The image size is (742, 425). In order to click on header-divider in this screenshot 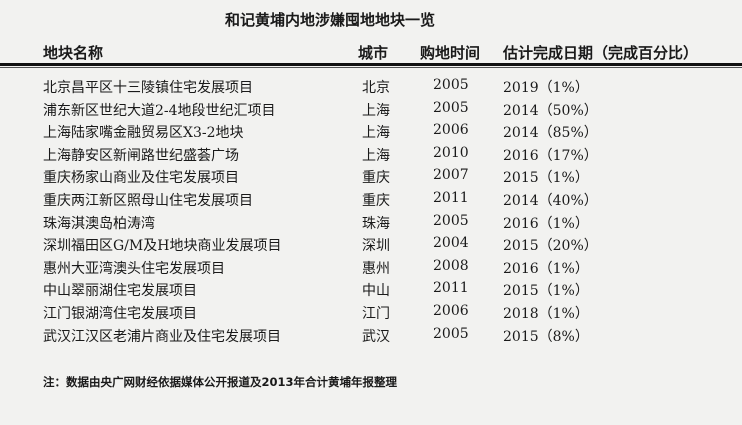, I will do `click(371, 64)`.